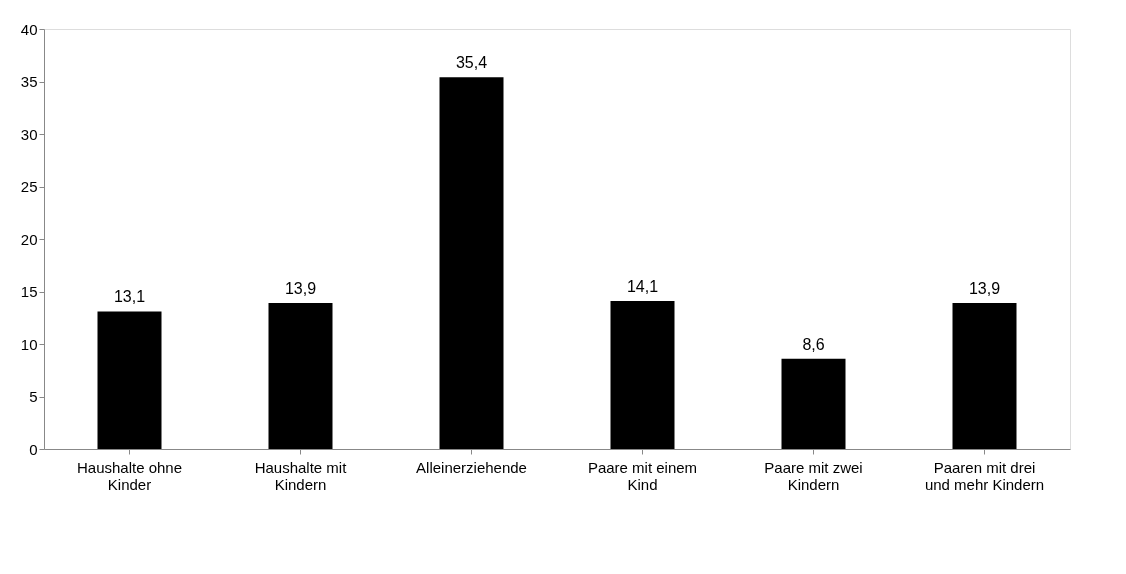 The width and height of the screenshot is (1126, 574). What do you see at coordinates (29, 344) in the screenshot?
I see `y-tick-label: 10` at bounding box center [29, 344].